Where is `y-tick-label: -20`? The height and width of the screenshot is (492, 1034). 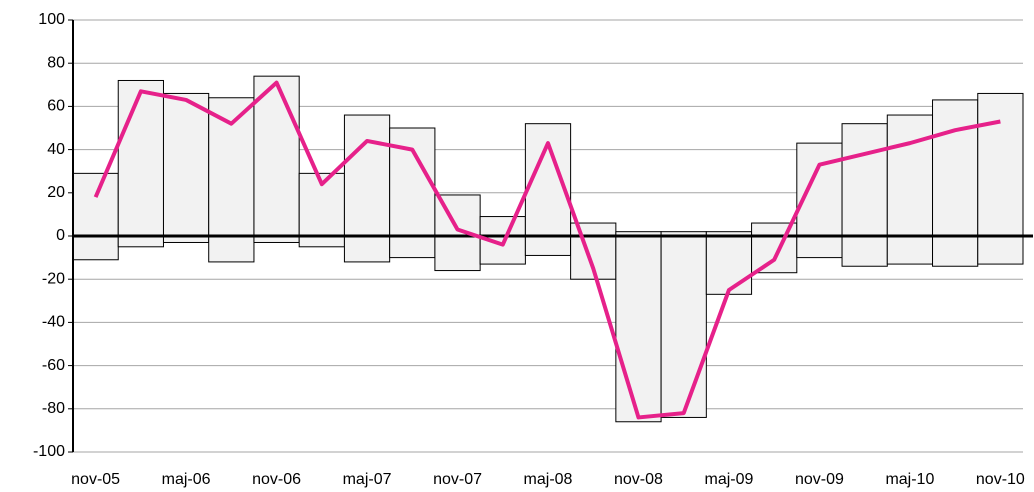 y-tick-label: -20 is located at coordinates (53, 278).